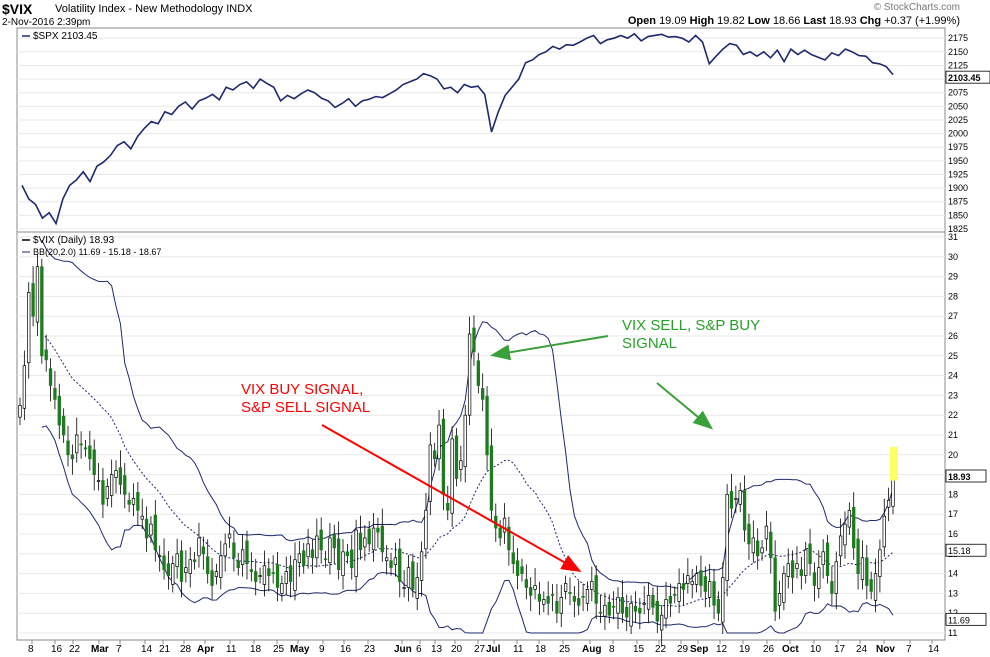 The height and width of the screenshot is (657, 990). I want to click on x-axis-tick-label: 22, so click(75, 649).